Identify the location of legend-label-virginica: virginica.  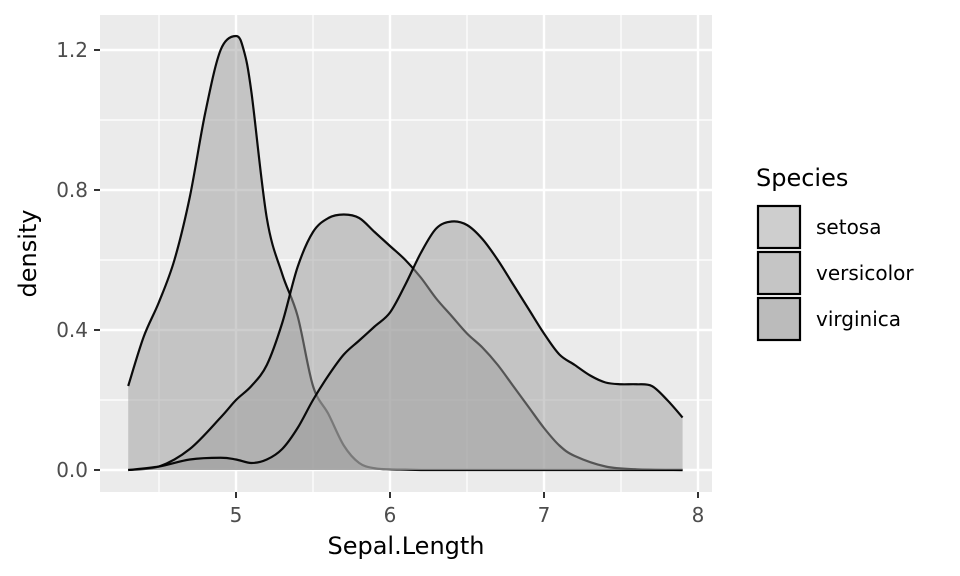
(858, 319).